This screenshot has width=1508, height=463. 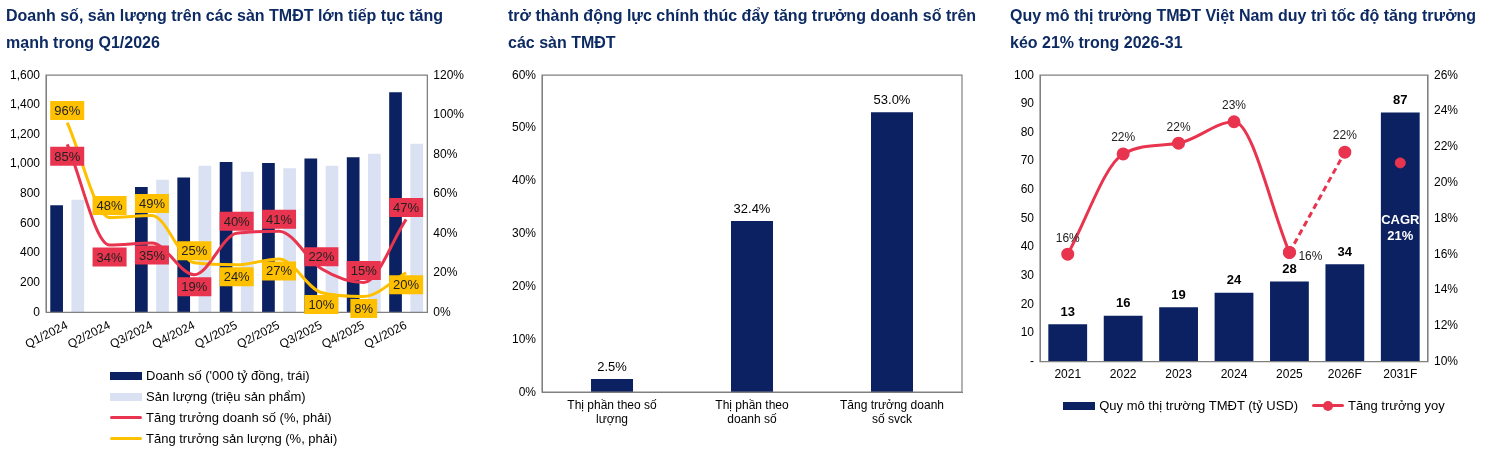 What do you see at coordinates (524, 127) in the screenshot?
I see `y-tick-label: 50%` at bounding box center [524, 127].